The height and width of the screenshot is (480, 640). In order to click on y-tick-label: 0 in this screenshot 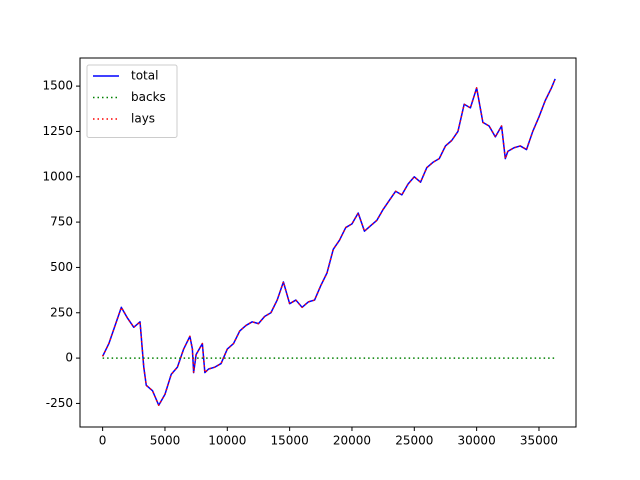, I will do `click(69, 358)`.